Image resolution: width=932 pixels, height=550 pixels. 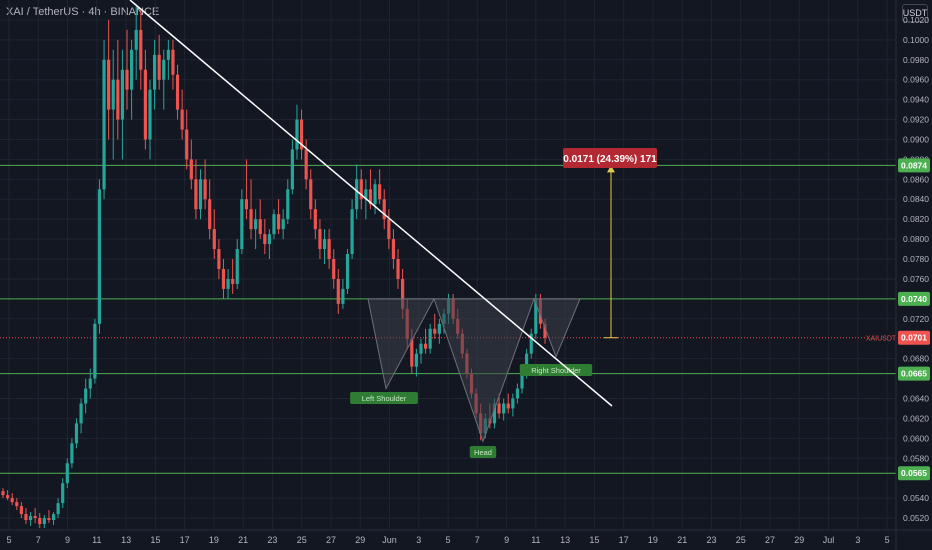 I want to click on price-tick-label: 0.0680, so click(x=916, y=359).